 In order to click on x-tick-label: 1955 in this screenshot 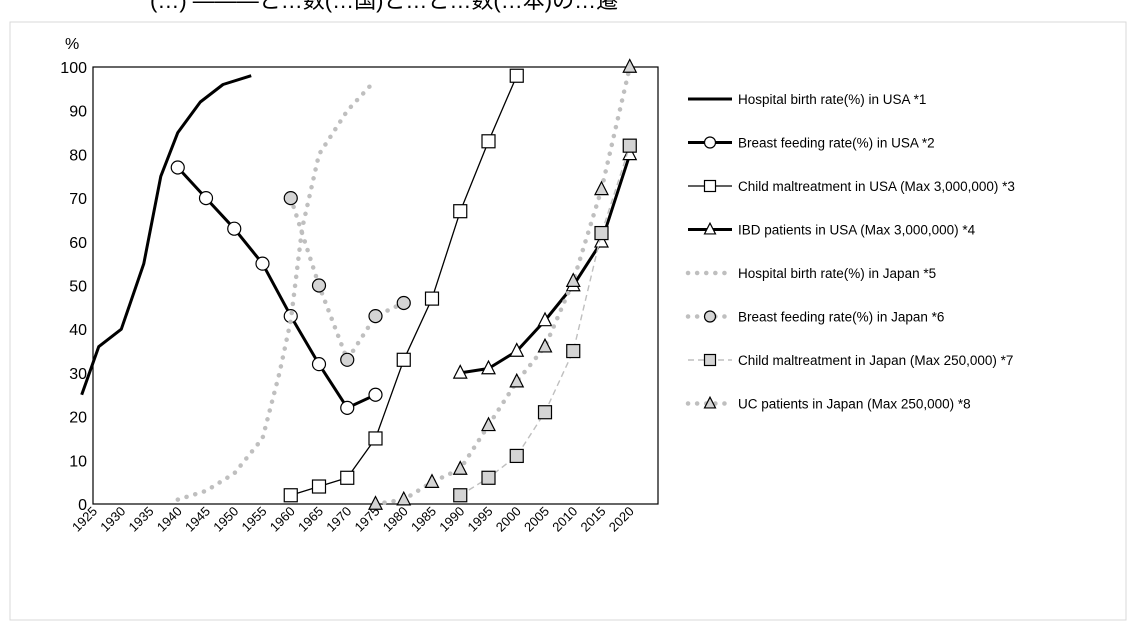, I will do `click(254, 519)`.